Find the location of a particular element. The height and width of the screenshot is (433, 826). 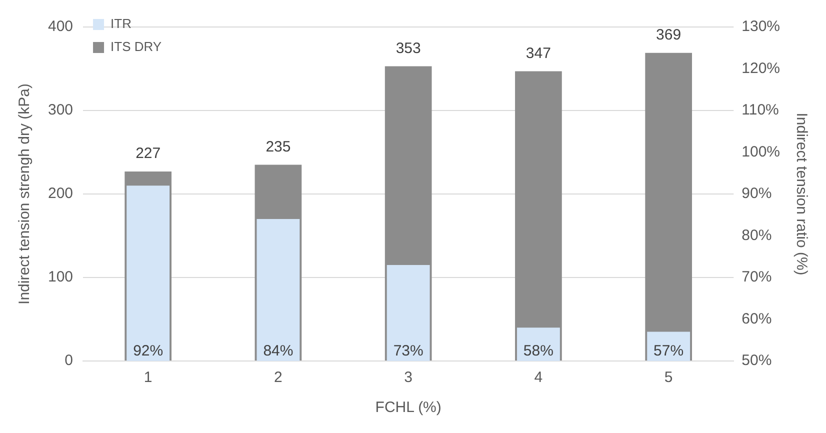

legend-label: ITS DRY is located at coordinates (136, 46).